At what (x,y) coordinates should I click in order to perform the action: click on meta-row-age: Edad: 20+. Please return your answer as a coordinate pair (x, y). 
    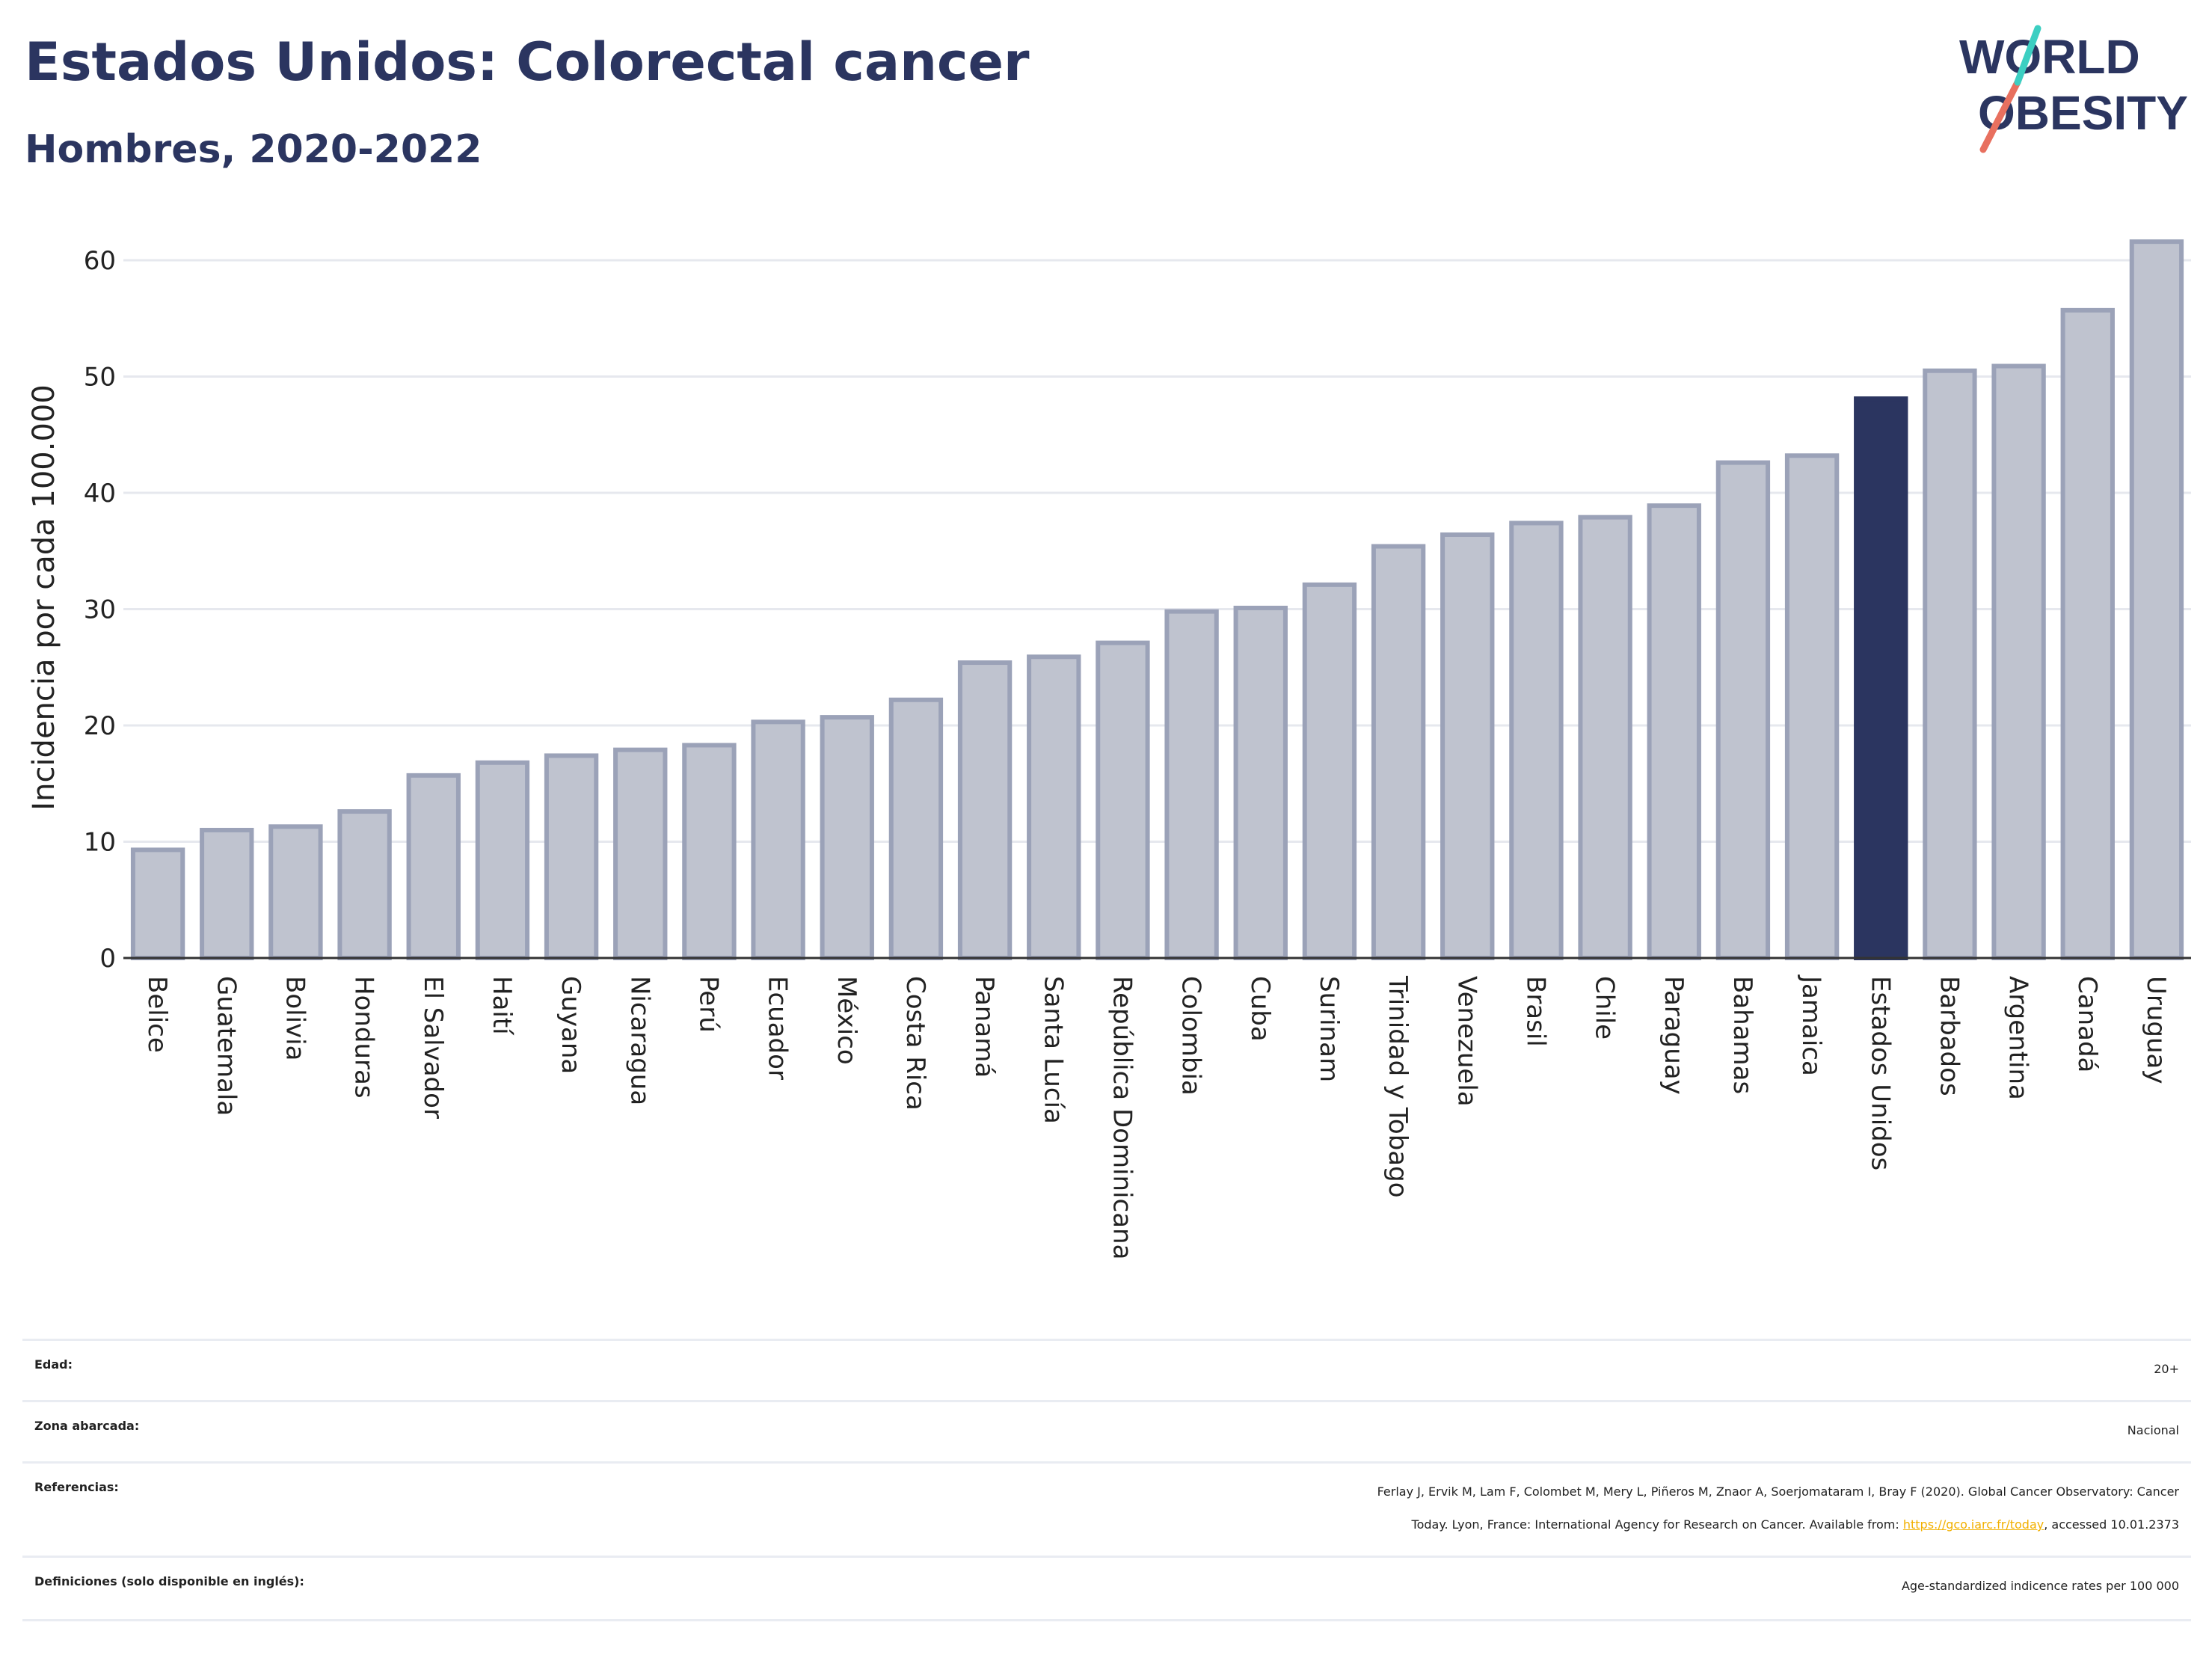
    Looking at the image, I should click on (1106, 1370).